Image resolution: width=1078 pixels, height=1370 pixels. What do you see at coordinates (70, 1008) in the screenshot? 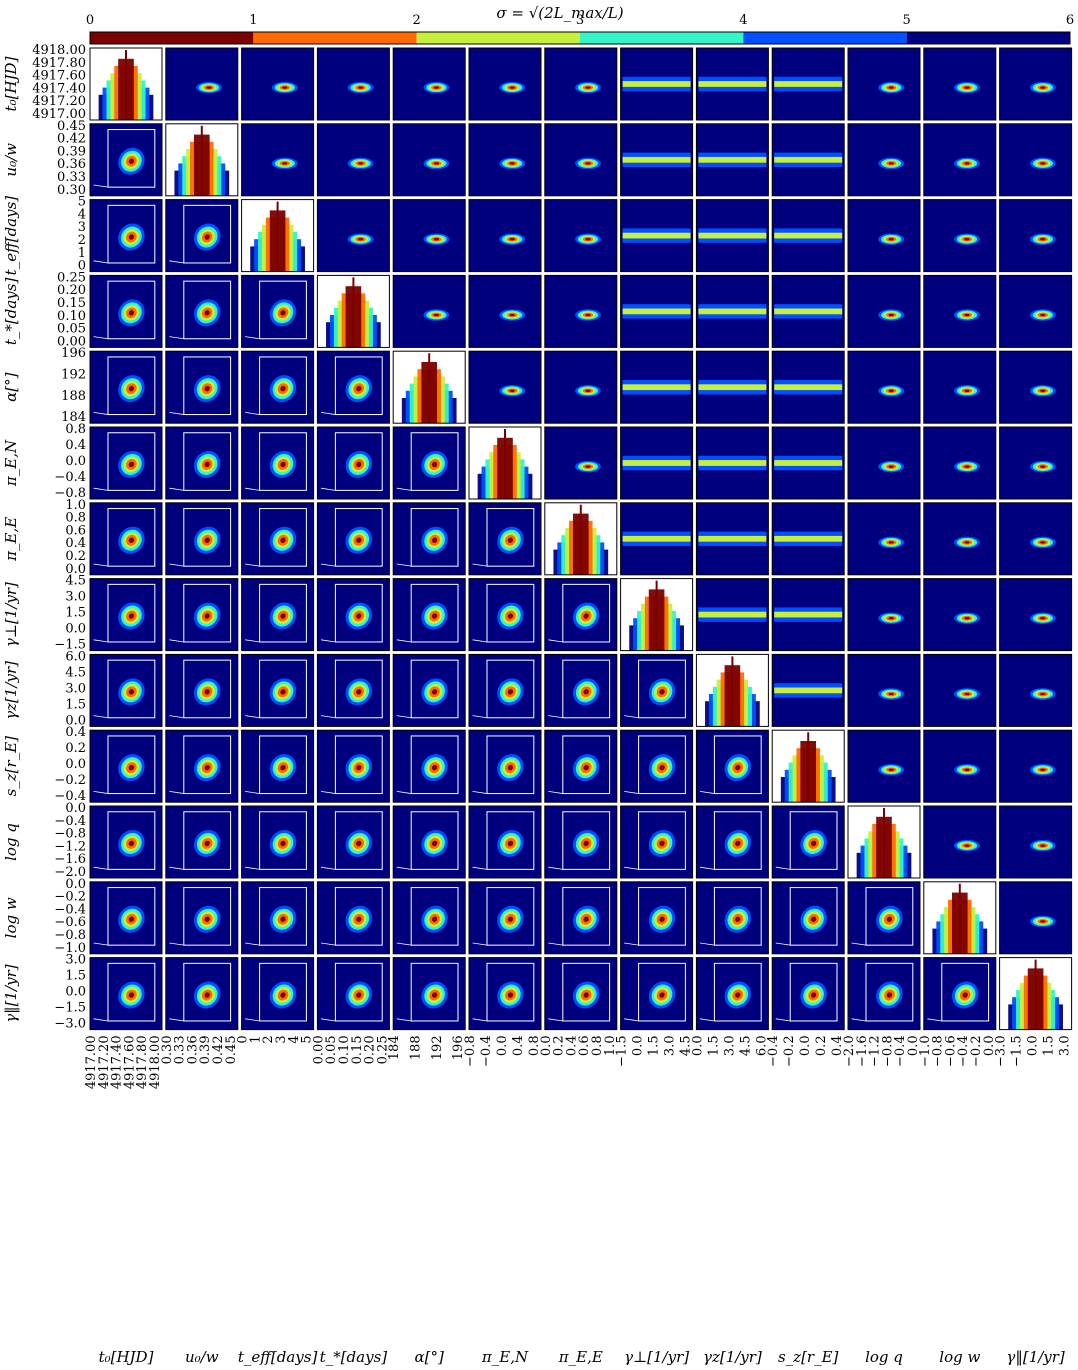
I see `y-tick-label: −1.5` at bounding box center [70, 1008].